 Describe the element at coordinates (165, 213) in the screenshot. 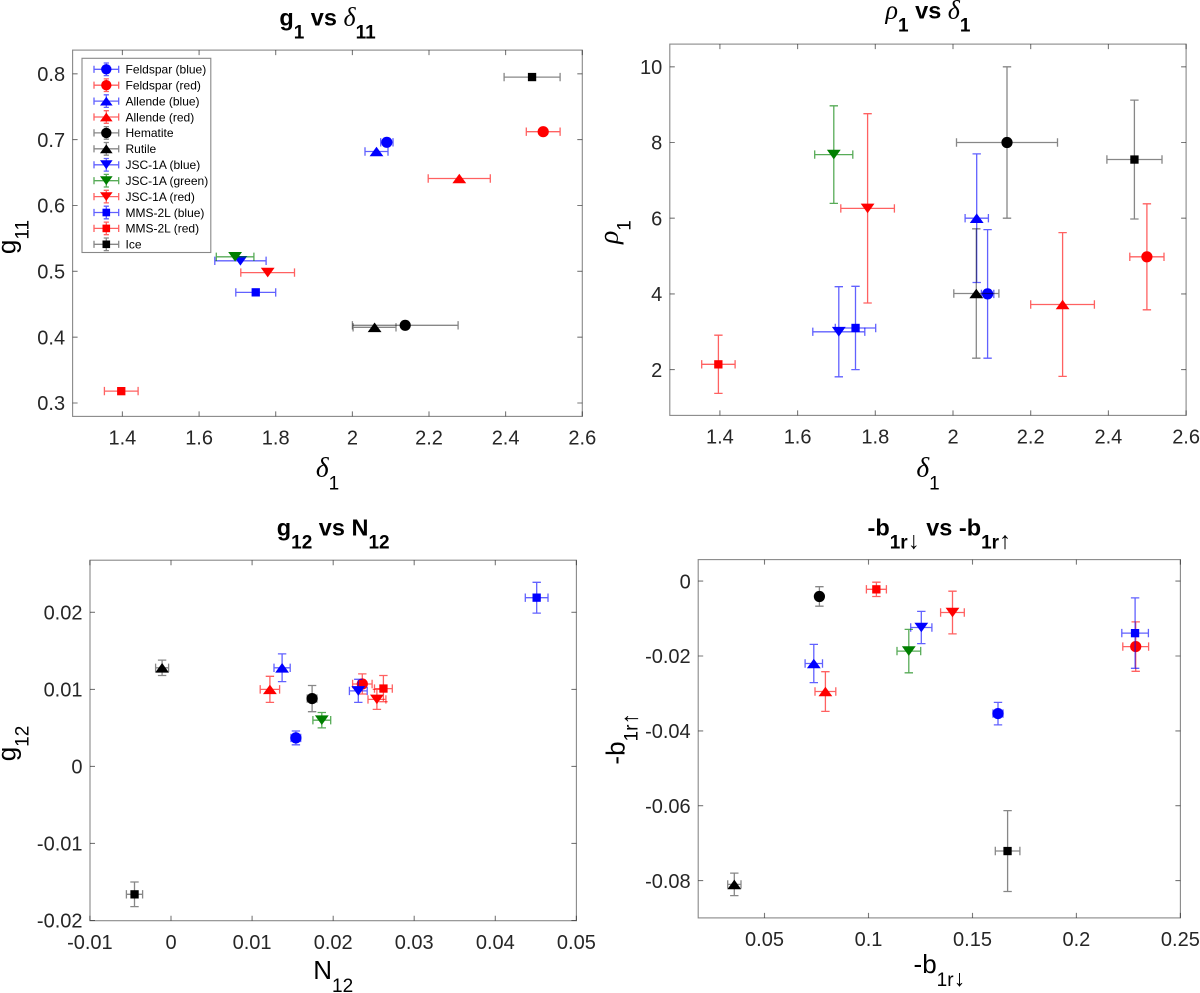

I see `svg-text: MMS-2L (blue)` at that location.